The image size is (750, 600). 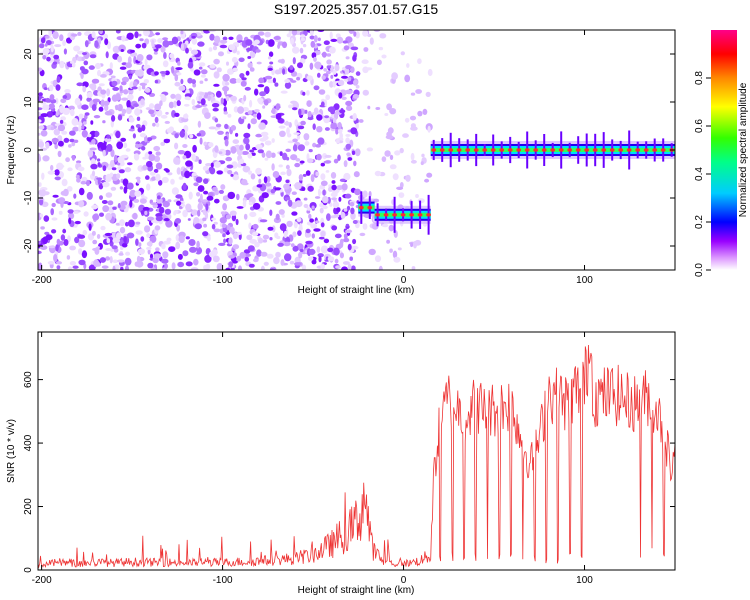 I want to click on heatmap-peak, so click(x=578, y=150).